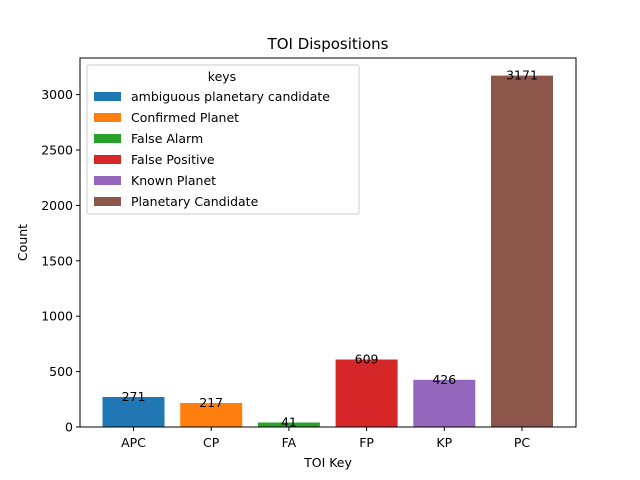 This screenshot has height=480, width=640. Describe the element at coordinates (522, 251) in the screenshot. I see `bar-pc` at that location.